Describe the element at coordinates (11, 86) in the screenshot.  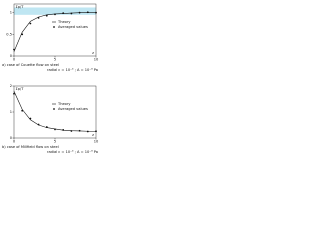
I see `y-tick-label: 2` at that location.